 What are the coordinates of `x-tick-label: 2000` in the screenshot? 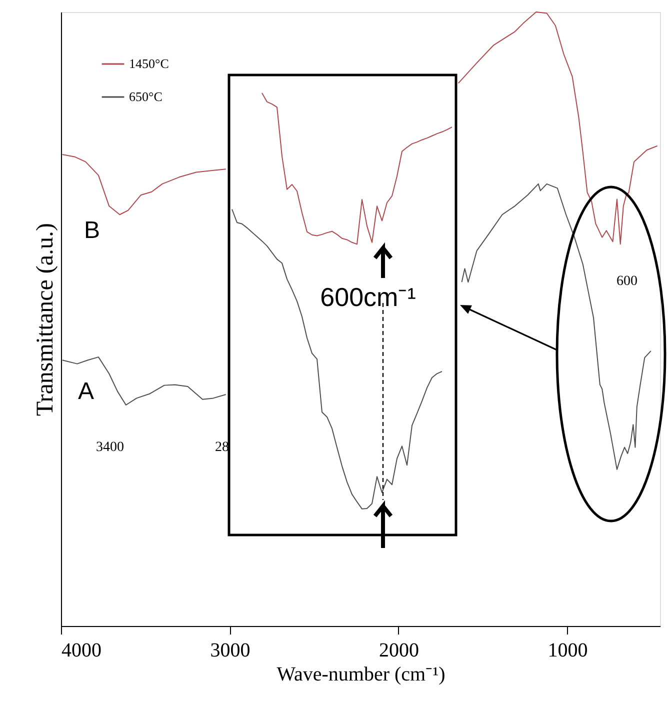 It's located at (398, 651).